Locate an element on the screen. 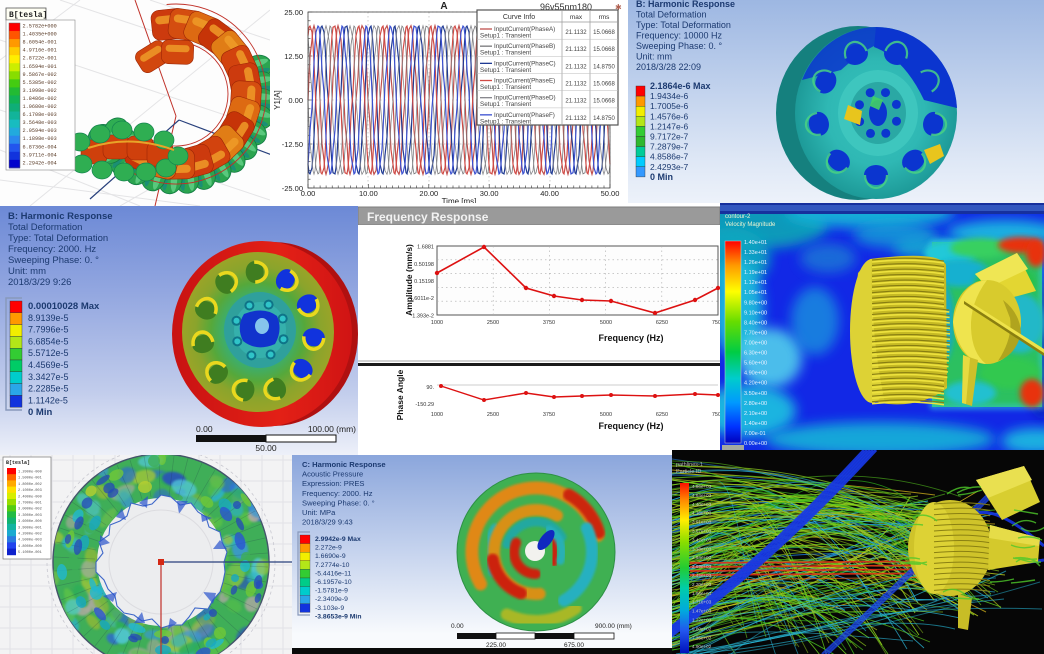 The height and width of the screenshot is (654, 1044). svg-text: 0.00 is located at coordinates (295, 100).